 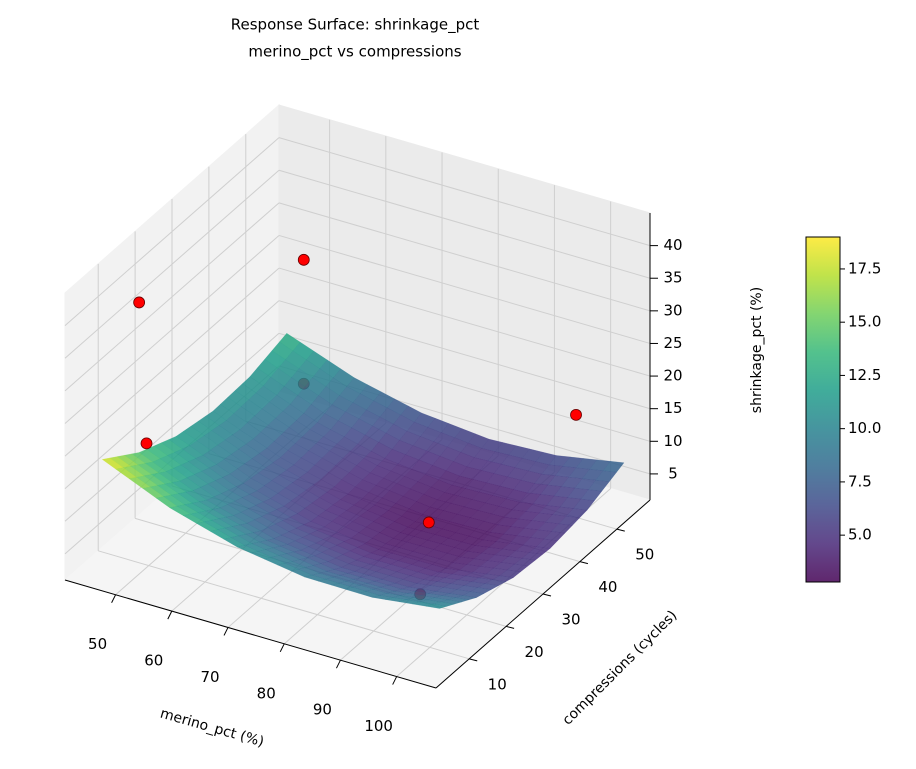 What do you see at coordinates (672, 441) in the screenshot?
I see `z-tick-label: 10` at bounding box center [672, 441].